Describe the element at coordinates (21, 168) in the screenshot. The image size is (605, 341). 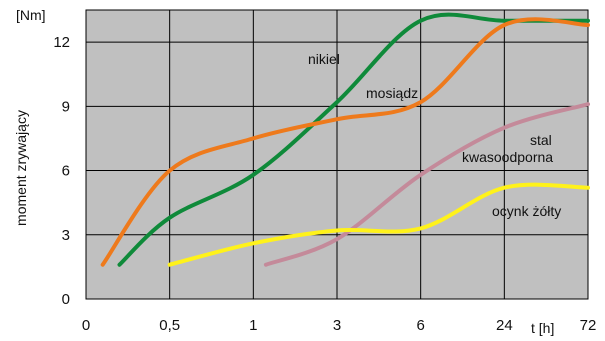
I see `y-axis-title: moment zrywający` at that location.